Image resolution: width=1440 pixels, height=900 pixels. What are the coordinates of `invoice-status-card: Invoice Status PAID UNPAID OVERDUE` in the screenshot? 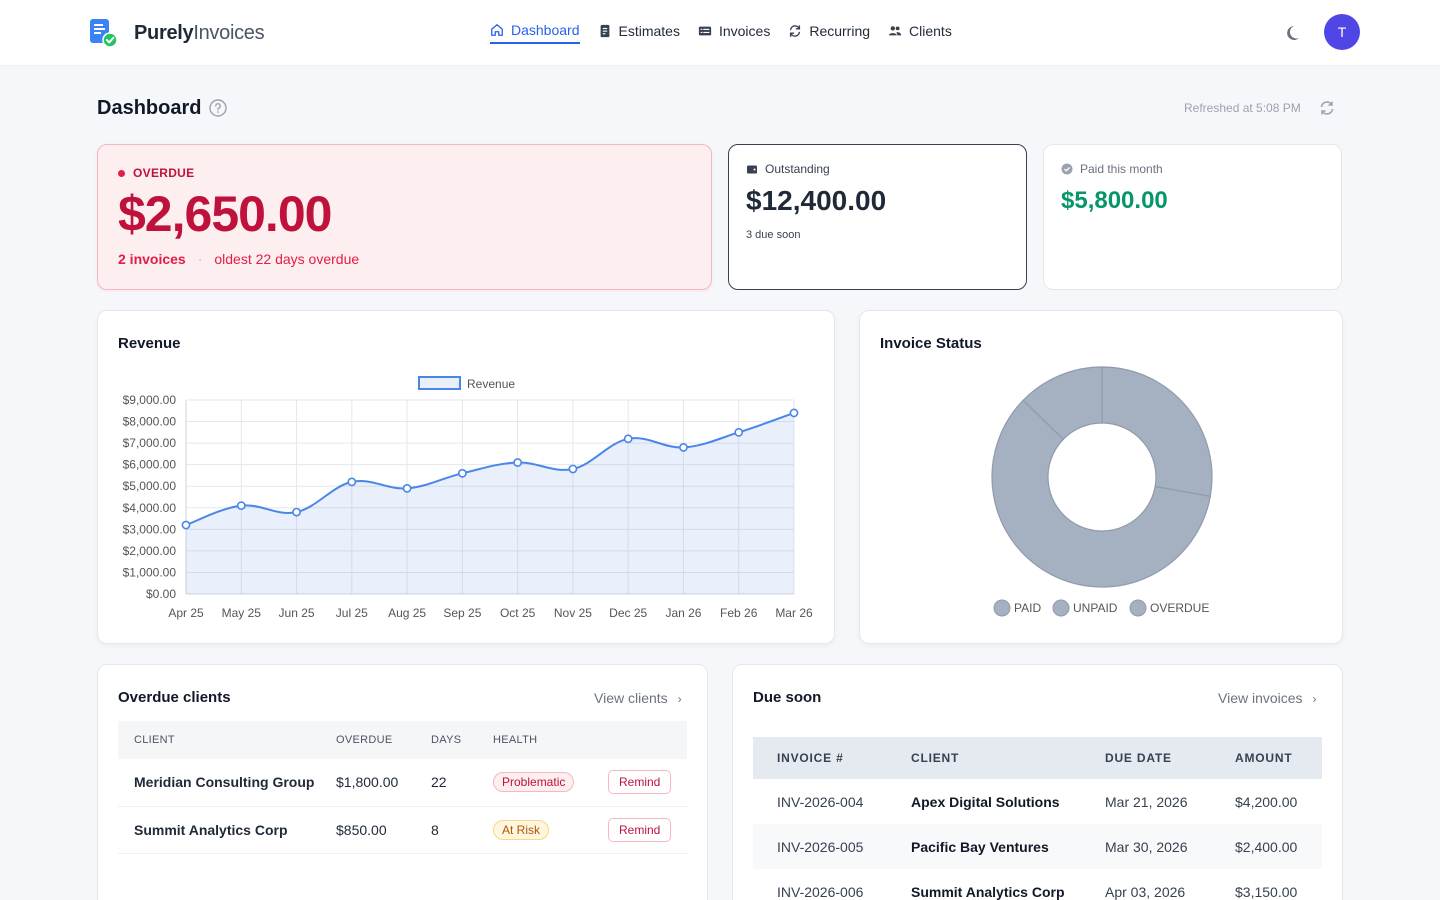 It's located at (1101, 477).